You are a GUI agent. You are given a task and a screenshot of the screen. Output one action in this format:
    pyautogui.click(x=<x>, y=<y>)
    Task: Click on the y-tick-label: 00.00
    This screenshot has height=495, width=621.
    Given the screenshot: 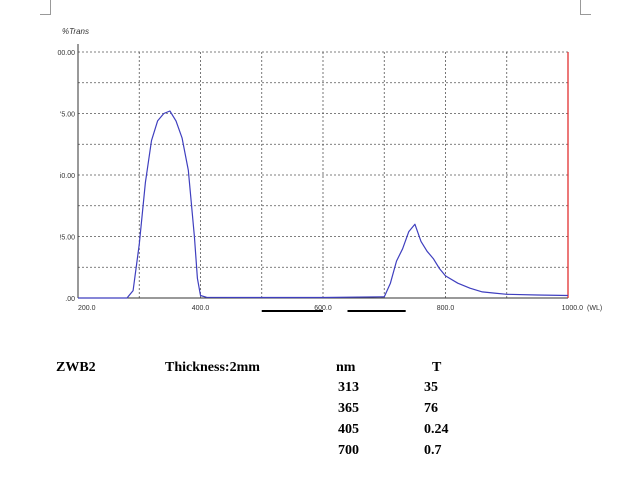 What is the action you would take?
    pyautogui.click(x=66, y=53)
    